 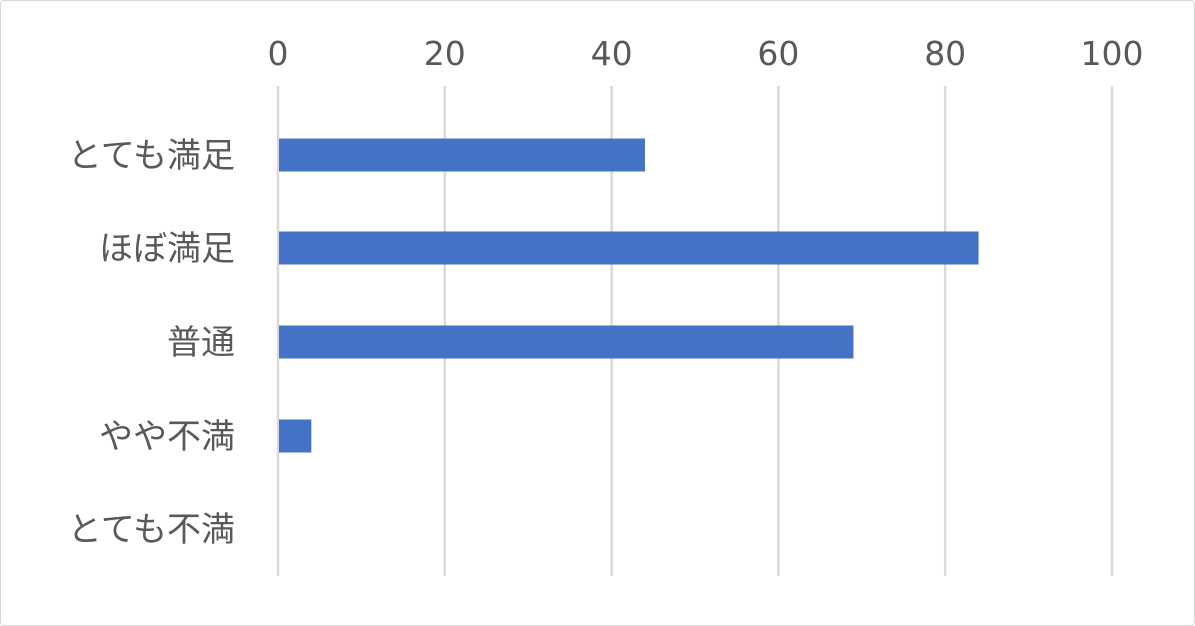 What do you see at coordinates (201, 343) in the screenshot?
I see `y-category-label: 普通` at bounding box center [201, 343].